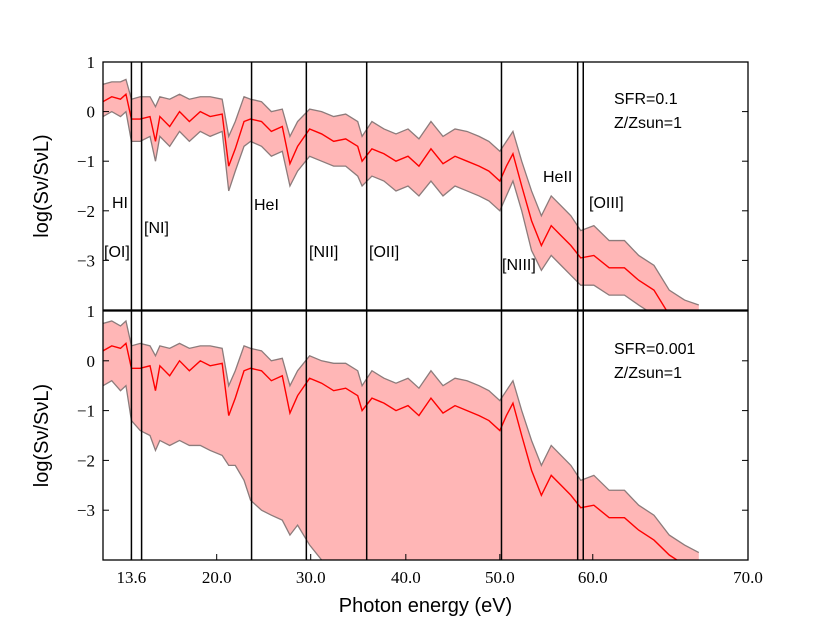 The height and width of the screenshot is (623, 830). Describe the element at coordinates (266, 205) in the screenshot. I see `line-label: HeI` at that location.